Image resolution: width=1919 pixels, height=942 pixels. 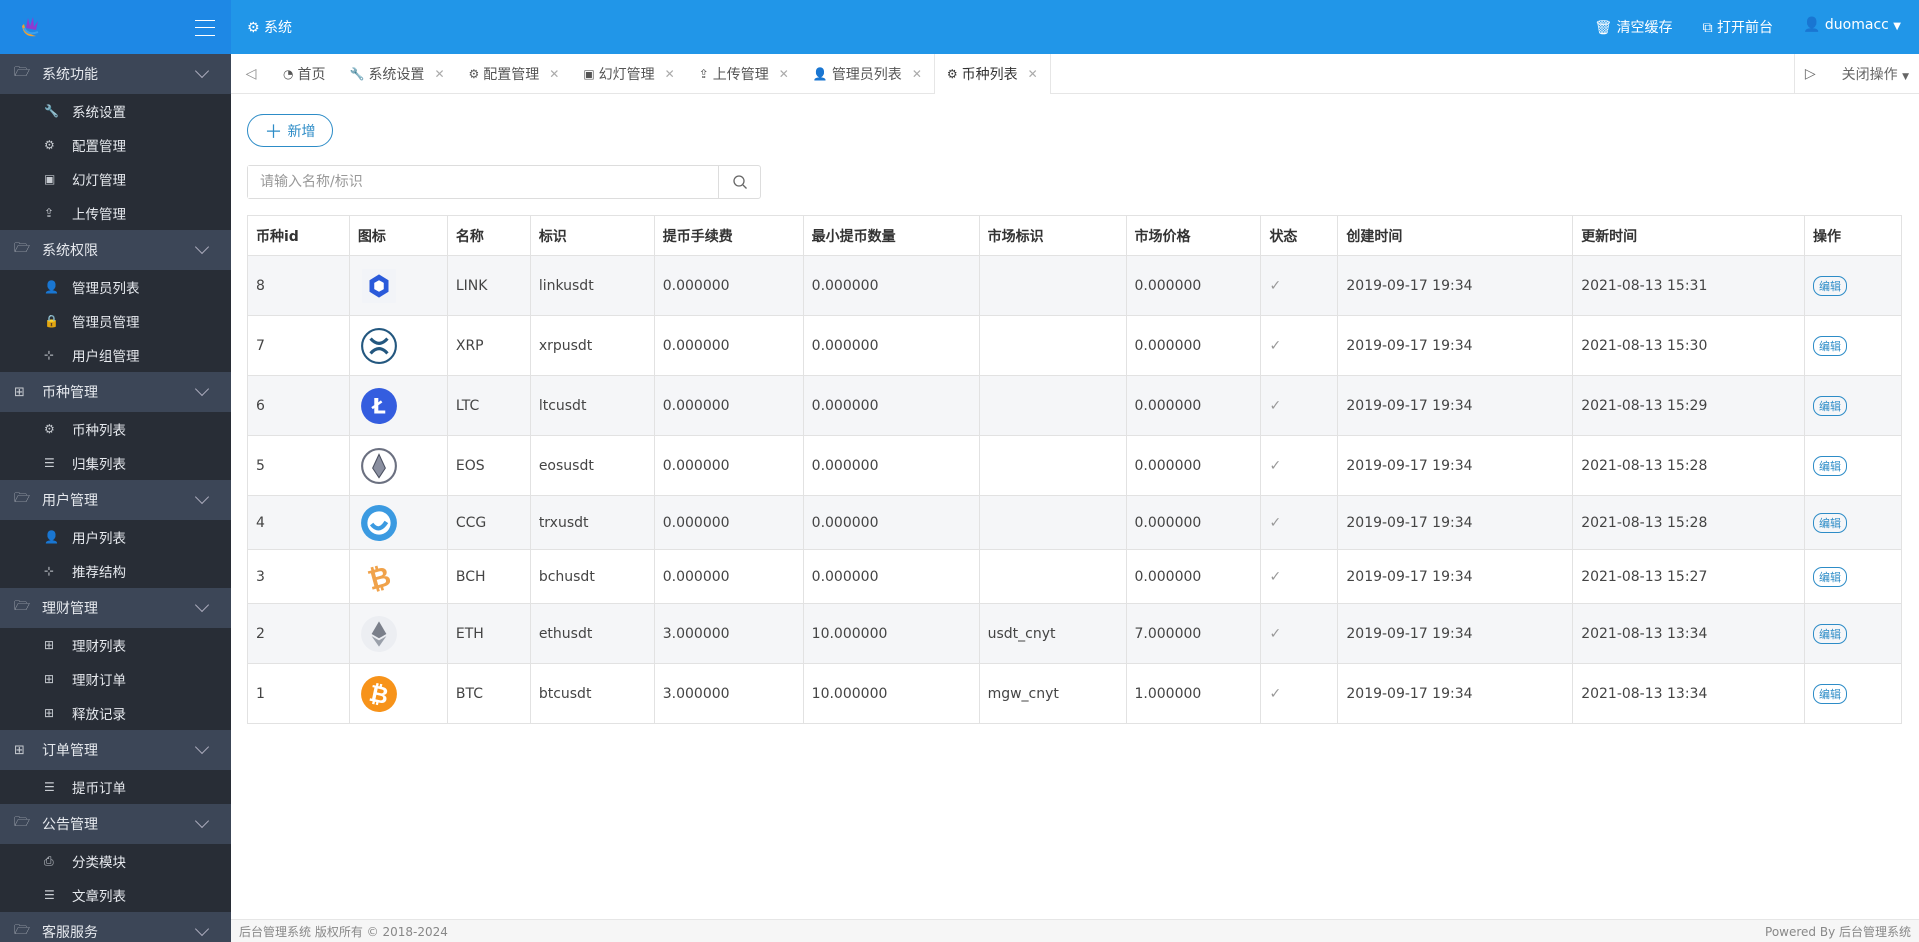 What do you see at coordinates (70, 751) in the screenshot?
I see `sidebar-group-label: 订单管理` at bounding box center [70, 751].